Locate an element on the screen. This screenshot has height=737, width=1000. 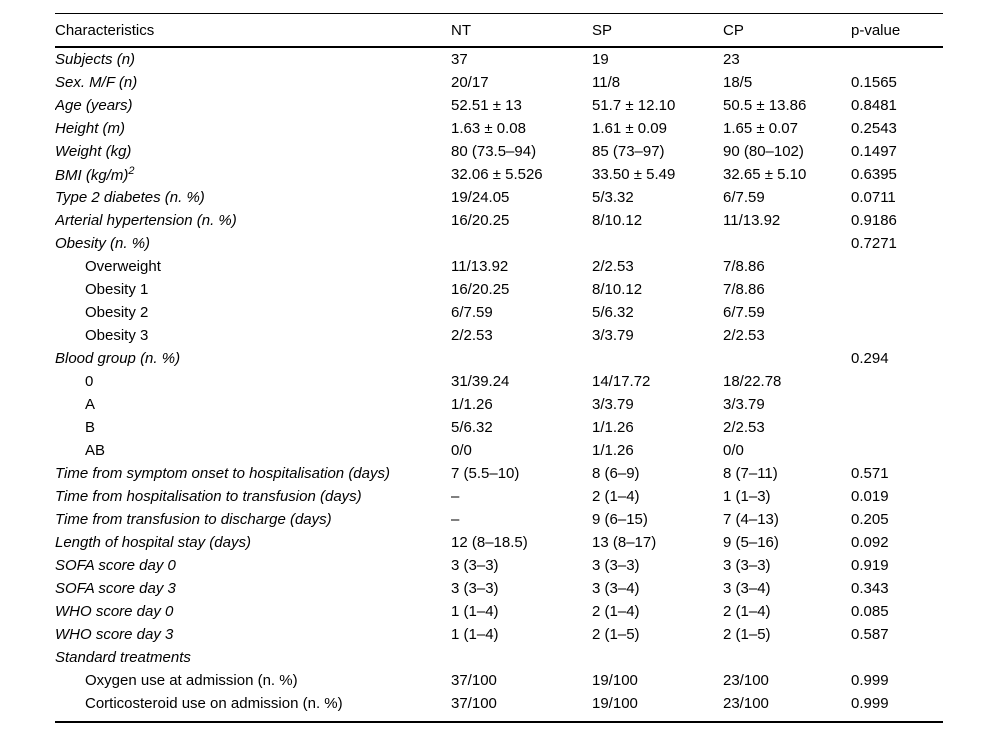
cell-value: 0/0 is located at coordinates (733, 450).